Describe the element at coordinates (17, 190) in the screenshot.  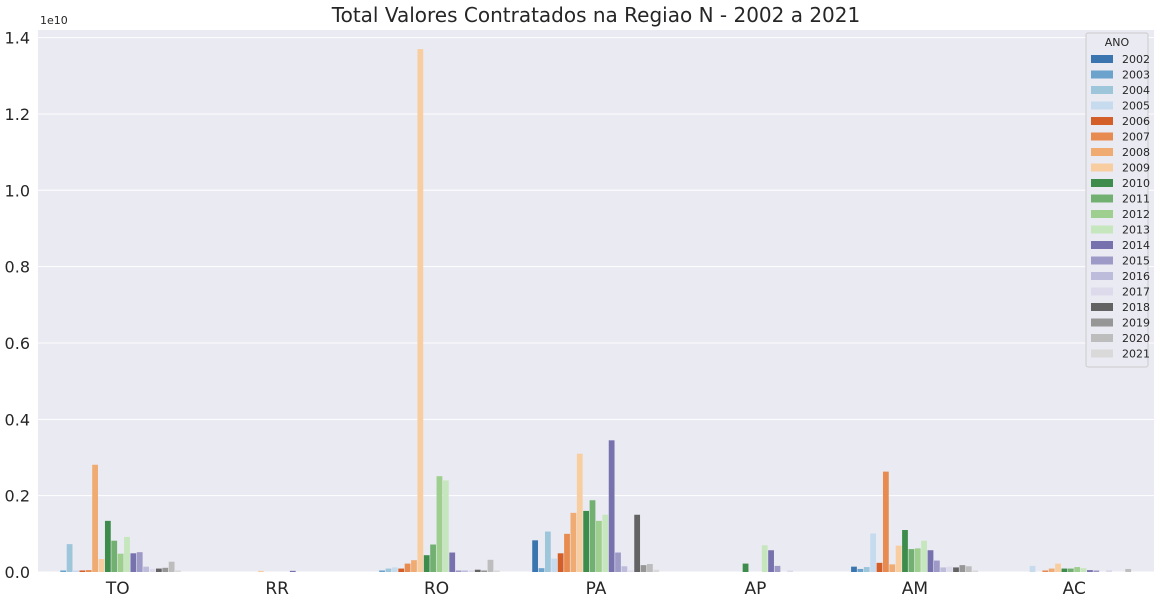
I see `y-tick-label: 1.0` at that location.